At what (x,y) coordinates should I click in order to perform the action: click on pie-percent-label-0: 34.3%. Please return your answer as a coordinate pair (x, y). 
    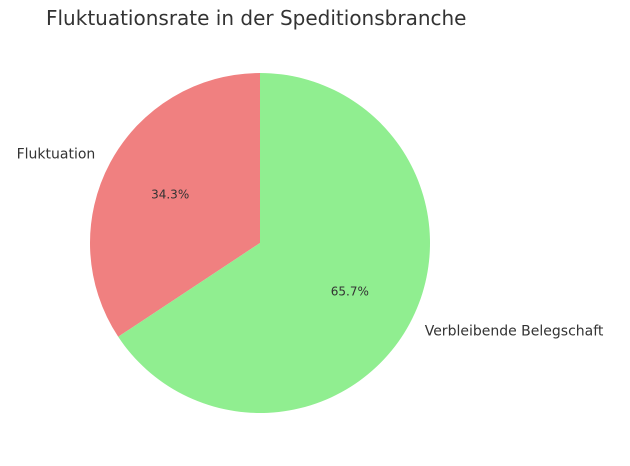
    Looking at the image, I should click on (170, 195).